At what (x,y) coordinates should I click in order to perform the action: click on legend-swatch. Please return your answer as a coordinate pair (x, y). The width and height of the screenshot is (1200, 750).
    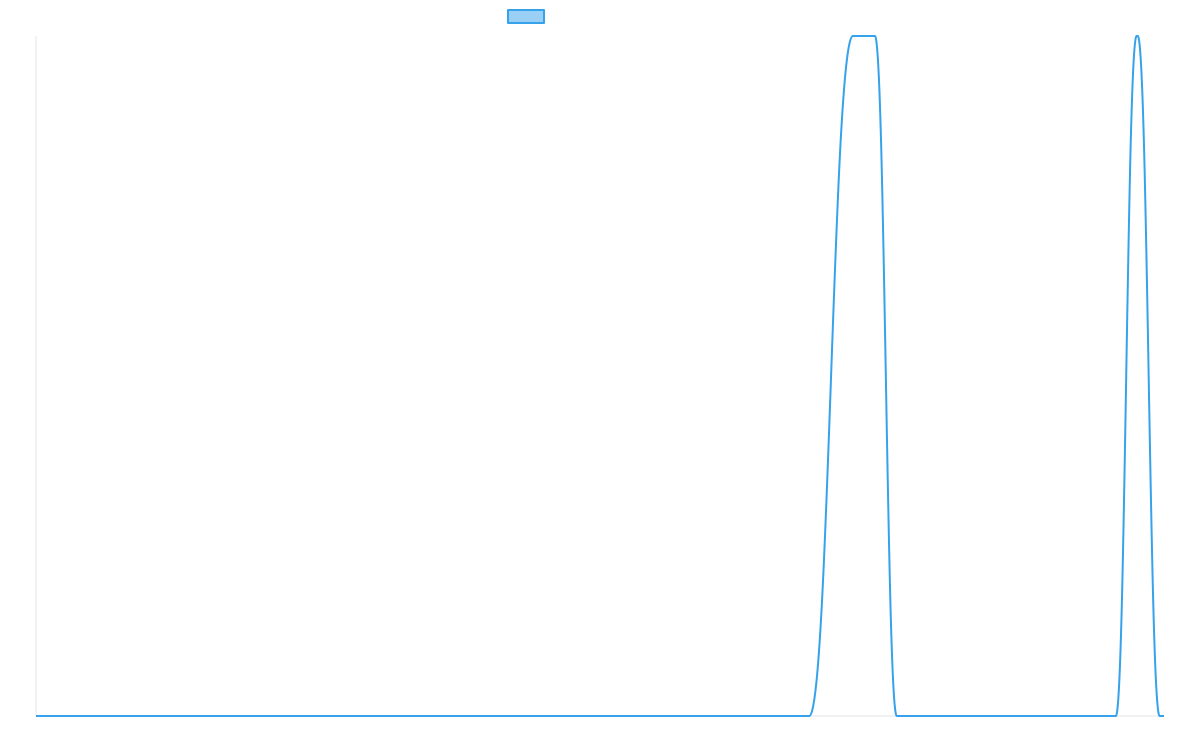
    Looking at the image, I should click on (526, 16).